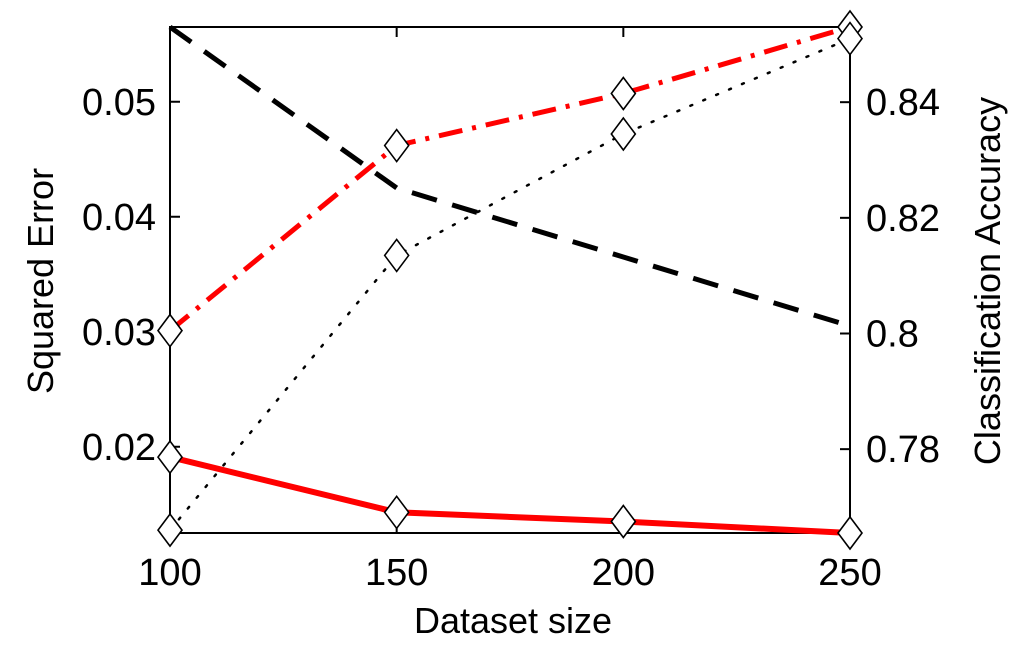 This screenshot has height=647, width=1029. What do you see at coordinates (623, 573) in the screenshot?
I see `x-tick-label: 200` at bounding box center [623, 573].